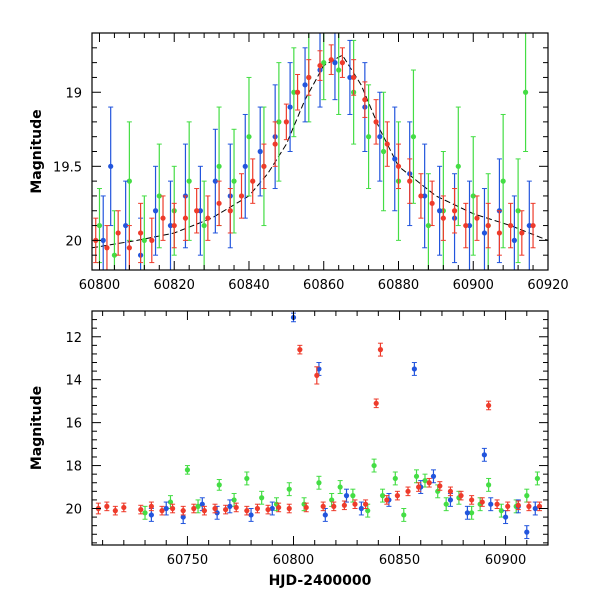 The width and height of the screenshot is (600, 600). What do you see at coordinates (73, 338) in the screenshot?
I see `y-tick-label: 12` at bounding box center [73, 338].